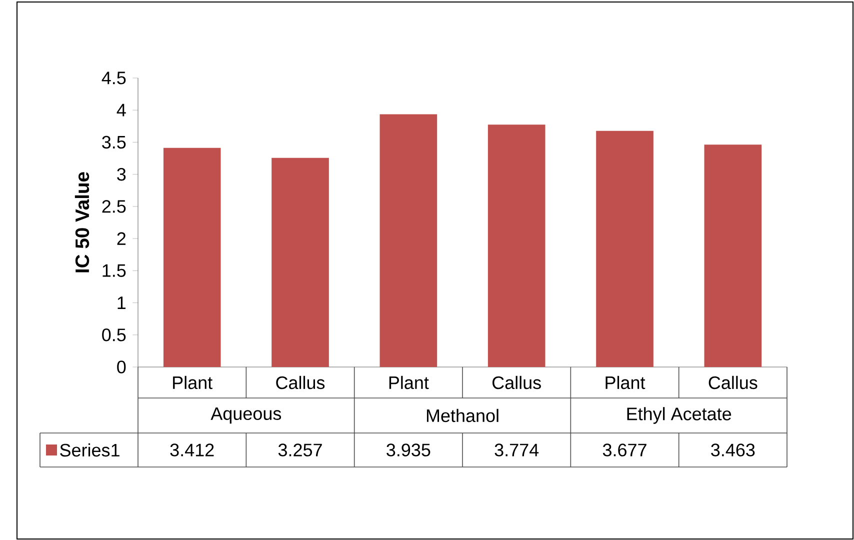 The height and width of the screenshot is (540, 854). I want to click on data-label: 3.774, so click(516, 450).